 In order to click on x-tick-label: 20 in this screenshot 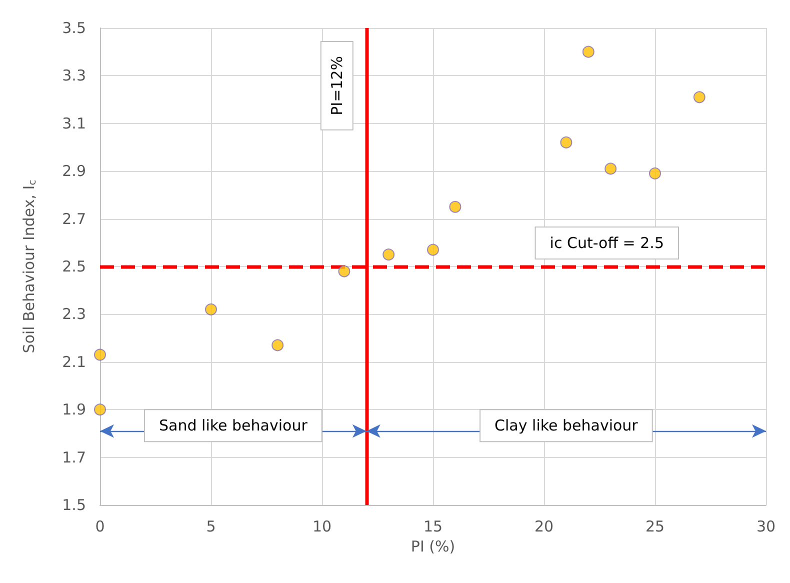, I will do `click(544, 527)`.